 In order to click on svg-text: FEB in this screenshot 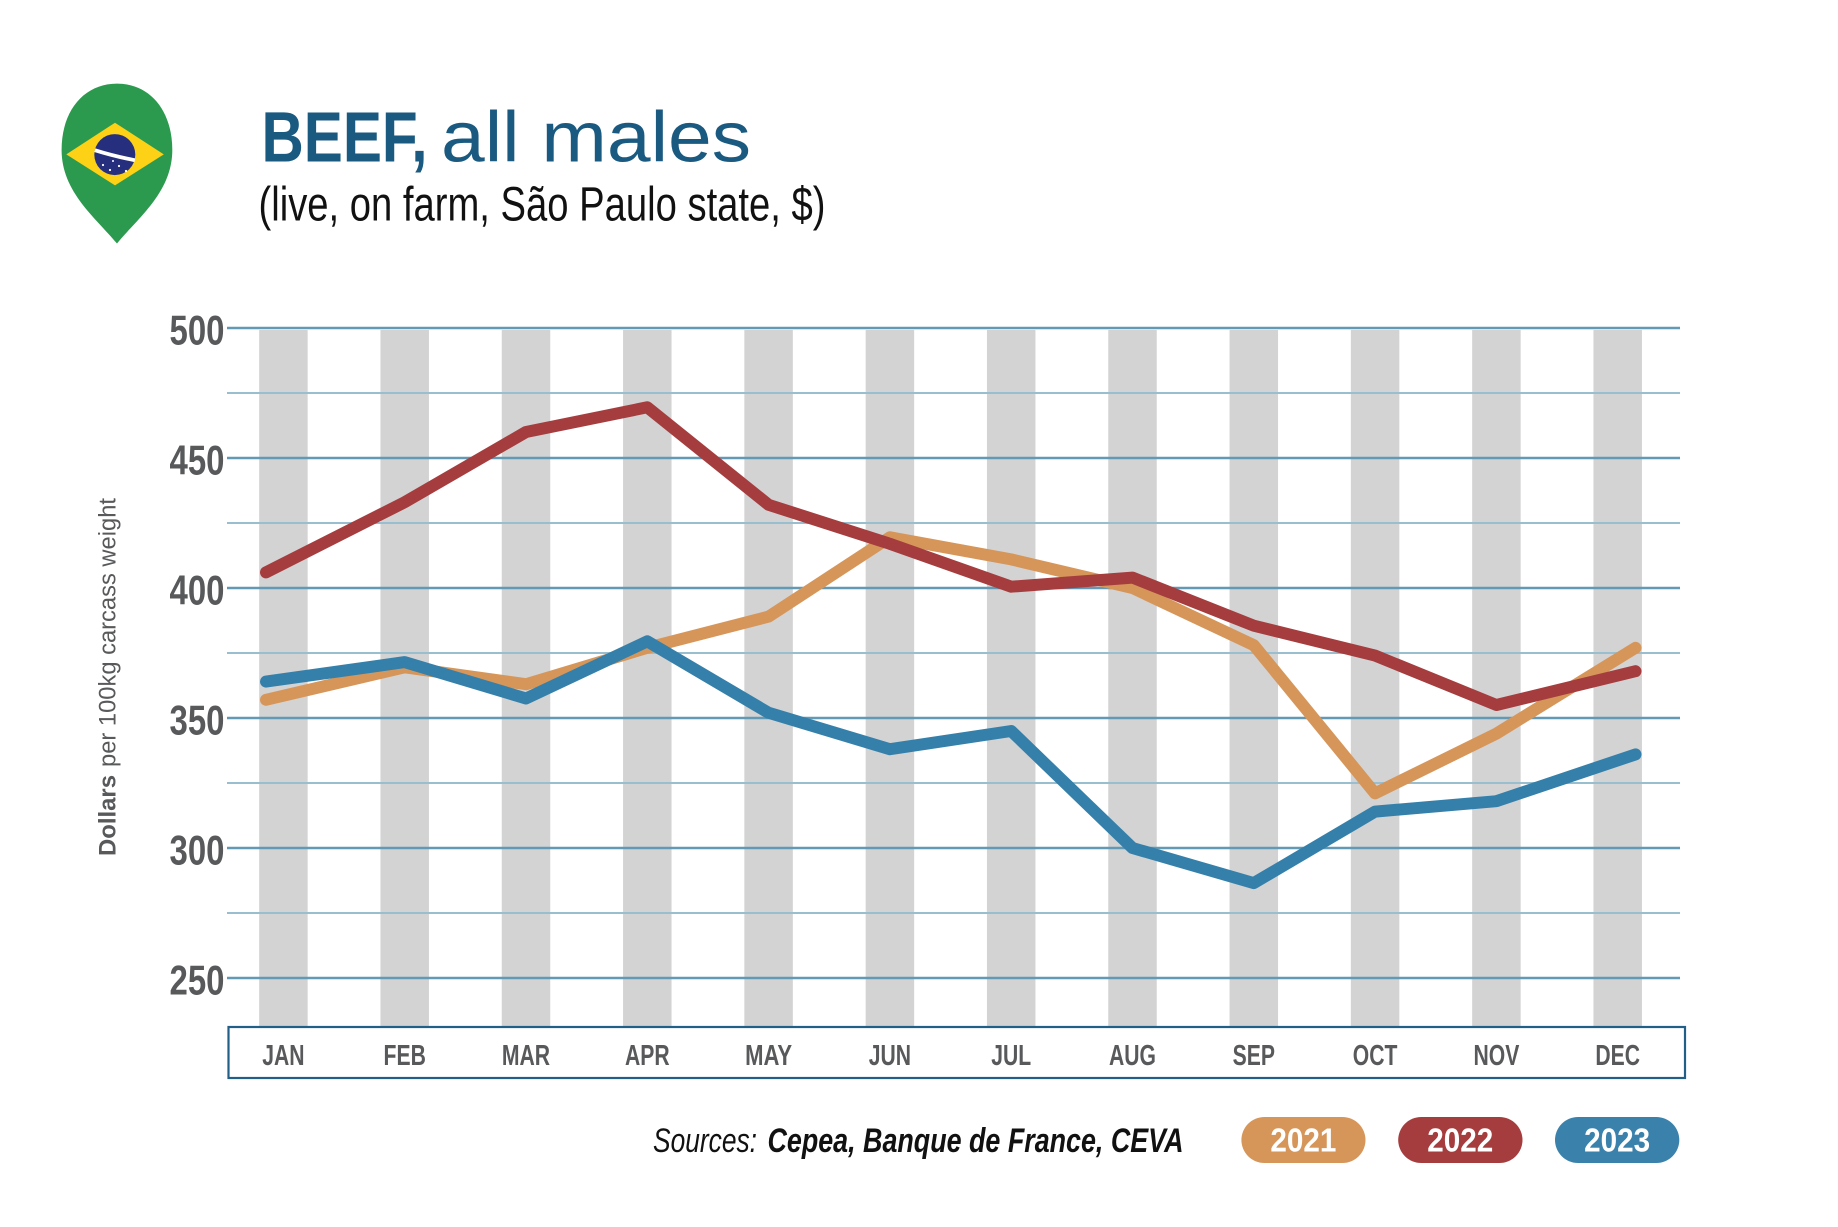, I will do `click(405, 1056)`.